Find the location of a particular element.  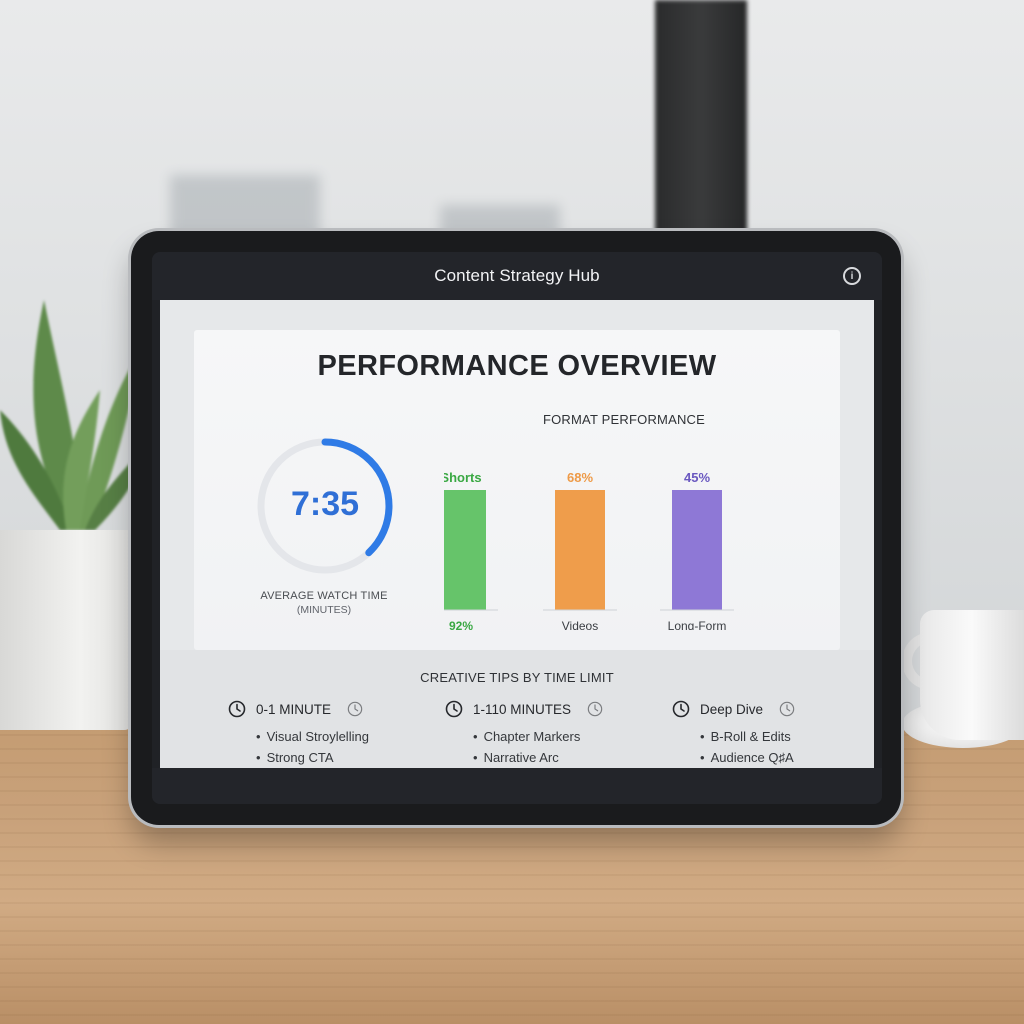

watch-time-gauge is located at coordinates (325, 506).